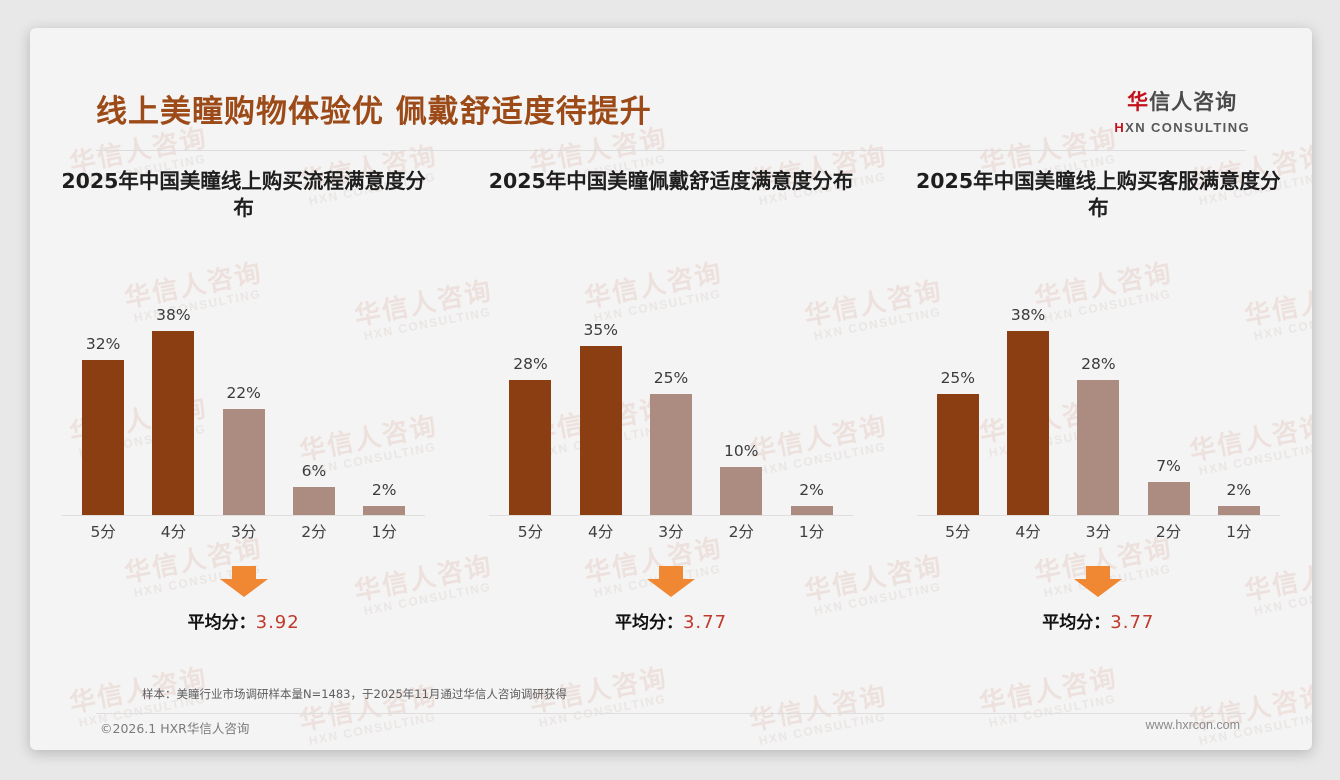 This screenshot has height=780, width=1340. I want to click on slide-footer: ©2026.1 HXR华信人咨询 www.hxrcon.com, so click(671, 729).